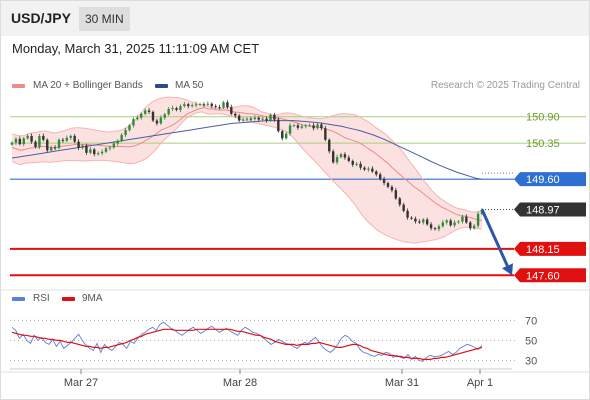 This screenshot has width=590, height=400. I want to click on level-label-1: 150.35, so click(543, 144).